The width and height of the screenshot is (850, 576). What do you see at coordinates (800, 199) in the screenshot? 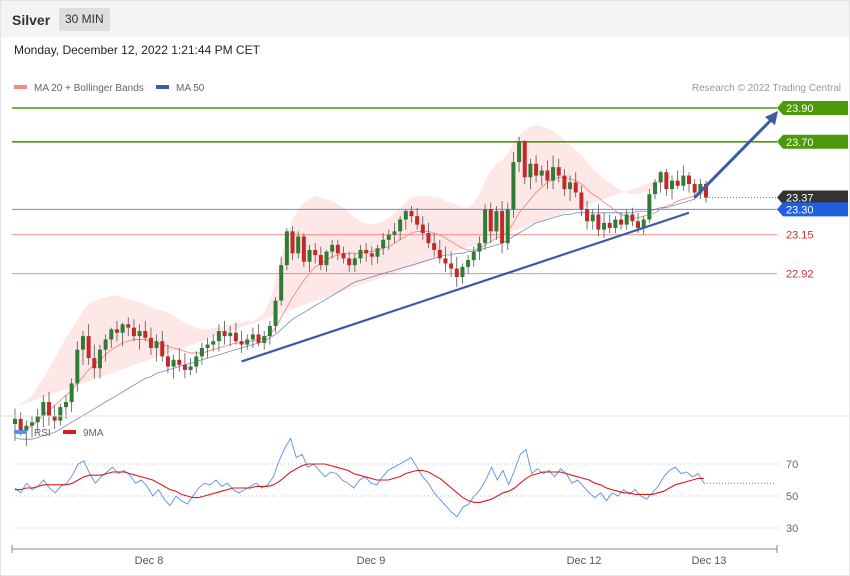
I see `level-label-last: 23.37` at bounding box center [800, 199].